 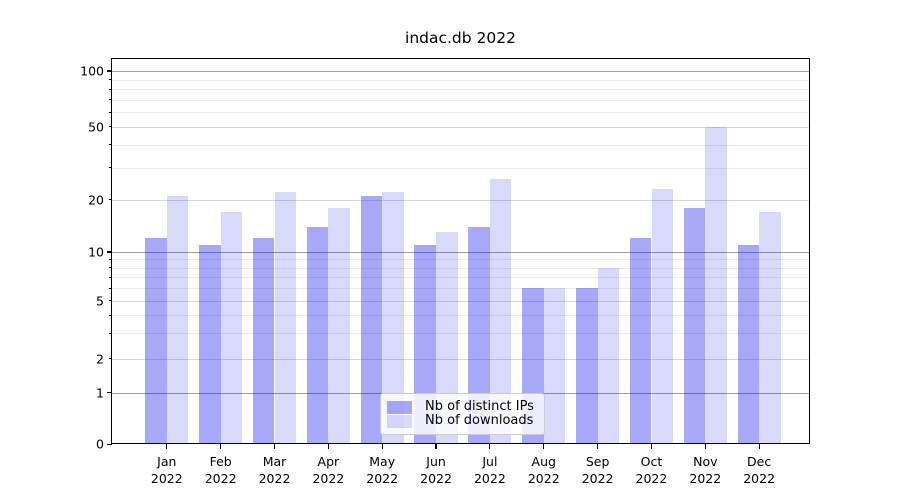 What do you see at coordinates (479, 406) in the screenshot?
I see `legend-label-distinct-ips: Nb of distinct IPs` at bounding box center [479, 406].